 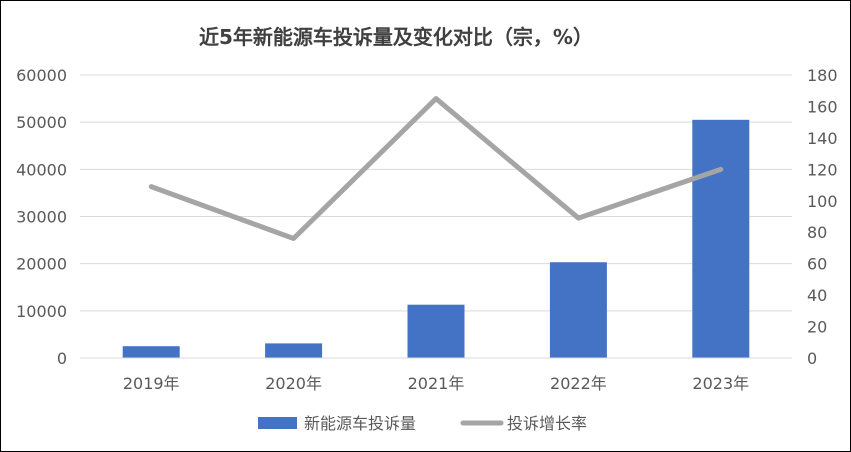 I want to click on right-axis-tick-label: 120, so click(x=822, y=169).